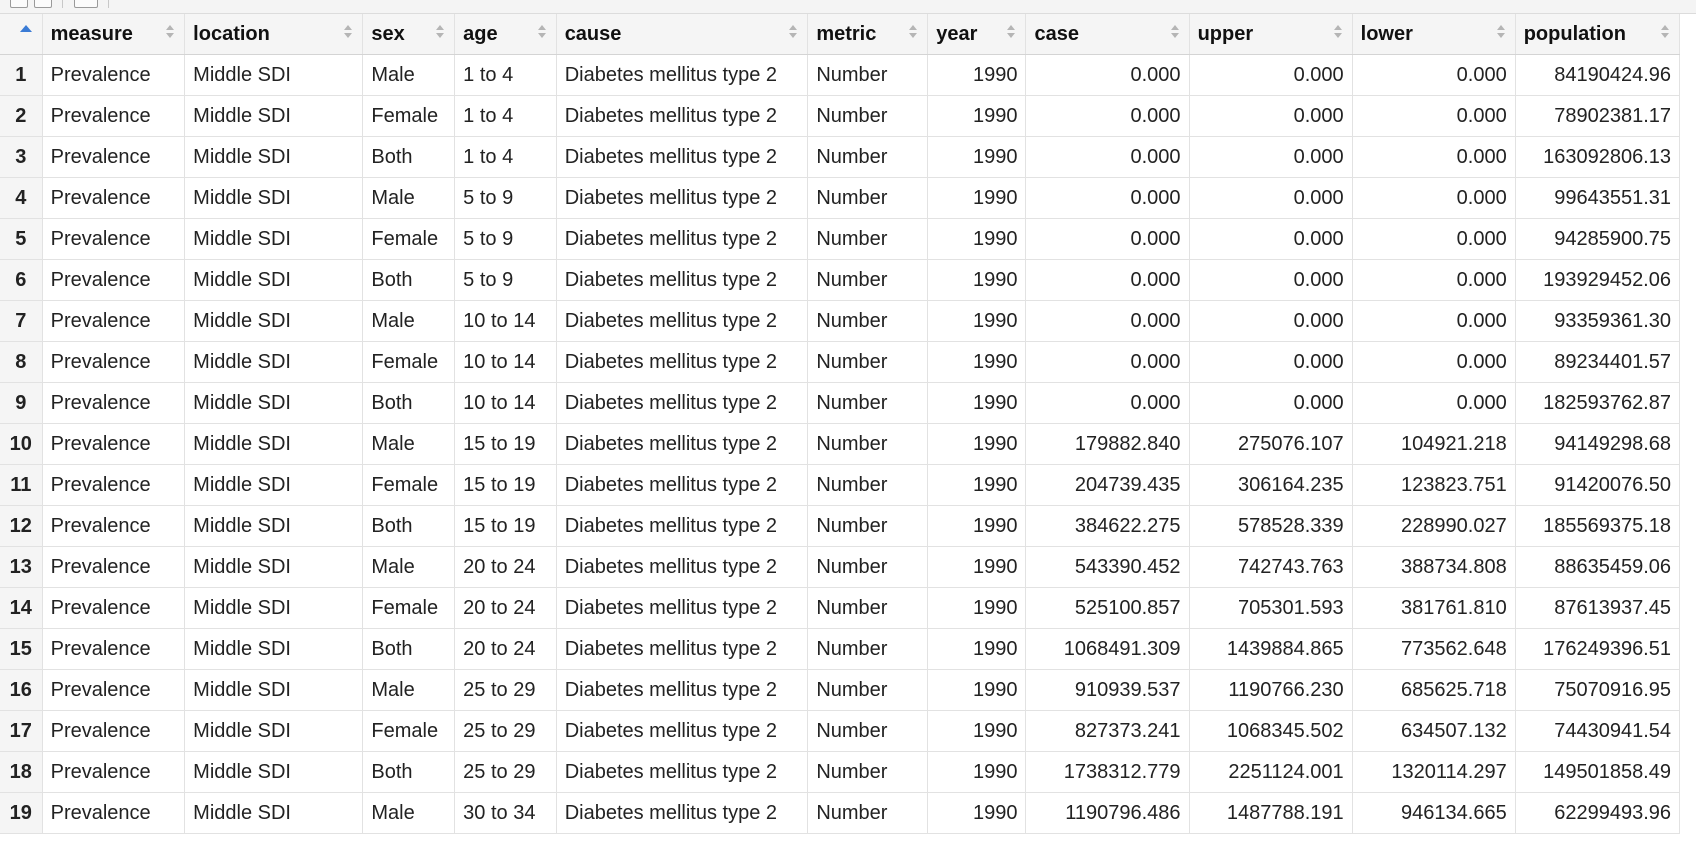 The image size is (1696, 844). I want to click on column-header-year: year, so click(977, 34).